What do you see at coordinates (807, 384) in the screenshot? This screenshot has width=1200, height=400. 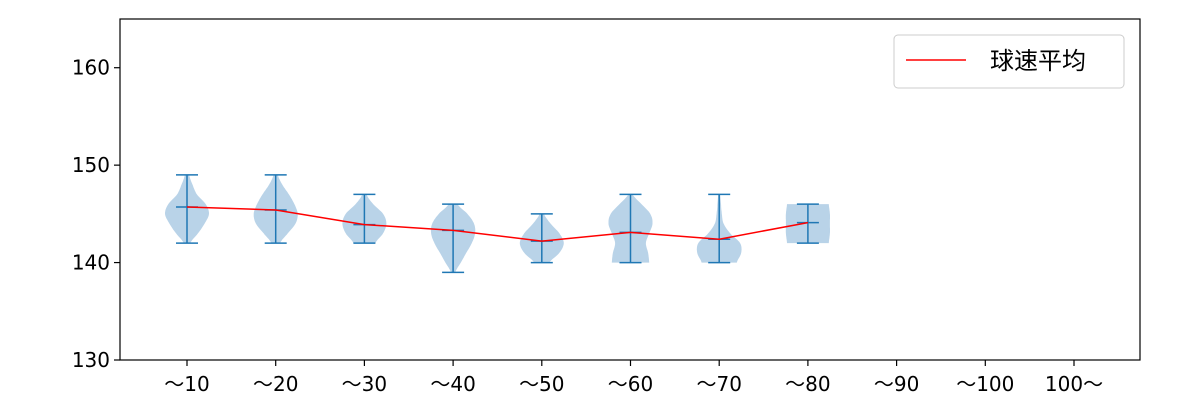 I see `x-tick-label: ～80` at bounding box center [807, 384].